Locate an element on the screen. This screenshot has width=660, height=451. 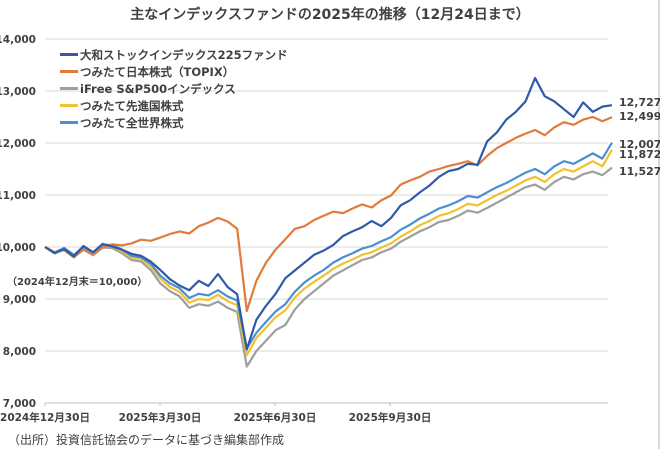
end-value-label: 12,499 is located at coordinates (639, 116).